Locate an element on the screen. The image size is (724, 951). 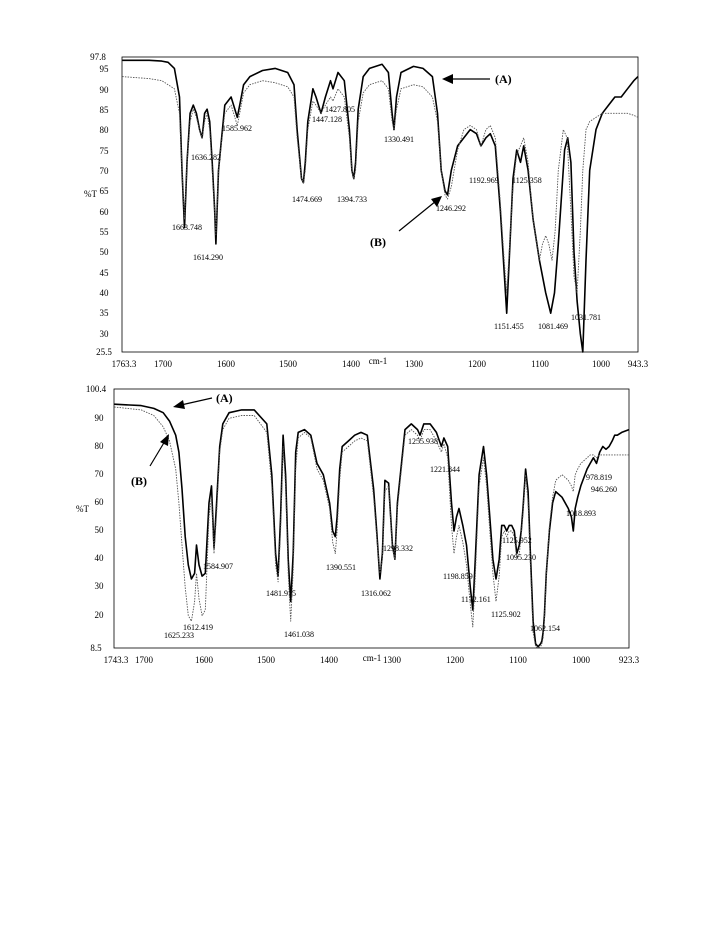
peak-label: 1125.952 is located at coordinates (517, 540).